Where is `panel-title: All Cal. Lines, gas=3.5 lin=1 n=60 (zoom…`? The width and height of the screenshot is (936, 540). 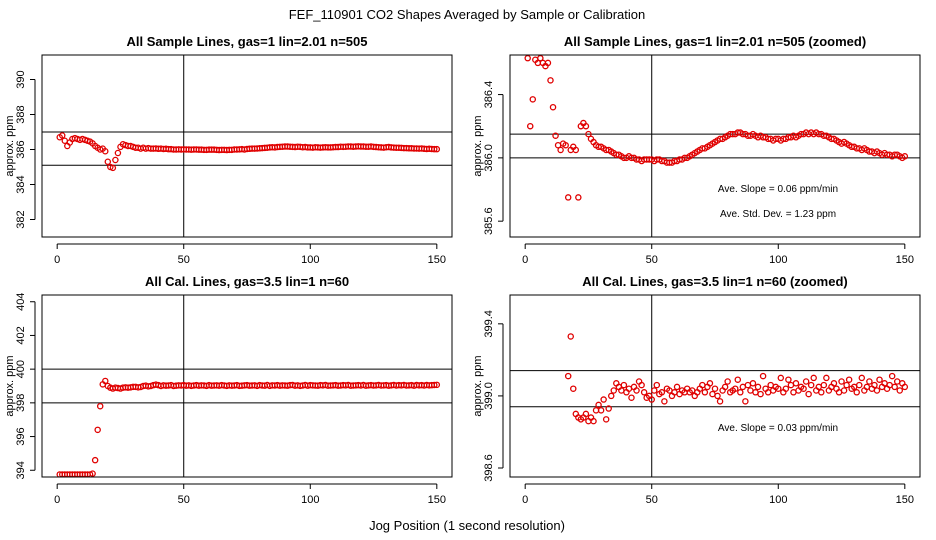
panel-title: All Cal. Lines, gas=3.5 lin=1 n=60 (zoom… is located at coordinates (715, 281).